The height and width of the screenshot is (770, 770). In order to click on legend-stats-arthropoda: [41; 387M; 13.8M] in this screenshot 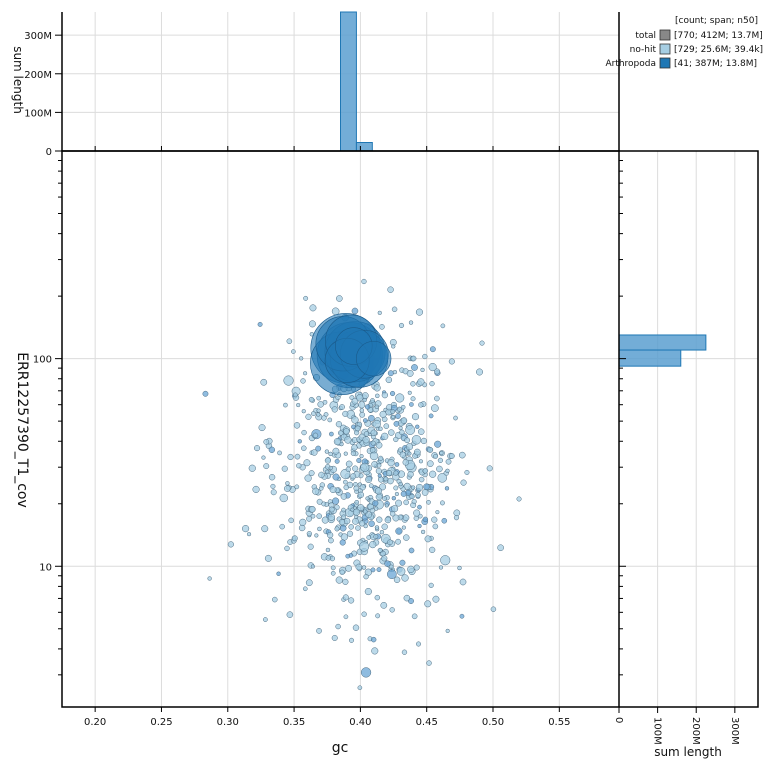, I will do `click(715, 64)`.